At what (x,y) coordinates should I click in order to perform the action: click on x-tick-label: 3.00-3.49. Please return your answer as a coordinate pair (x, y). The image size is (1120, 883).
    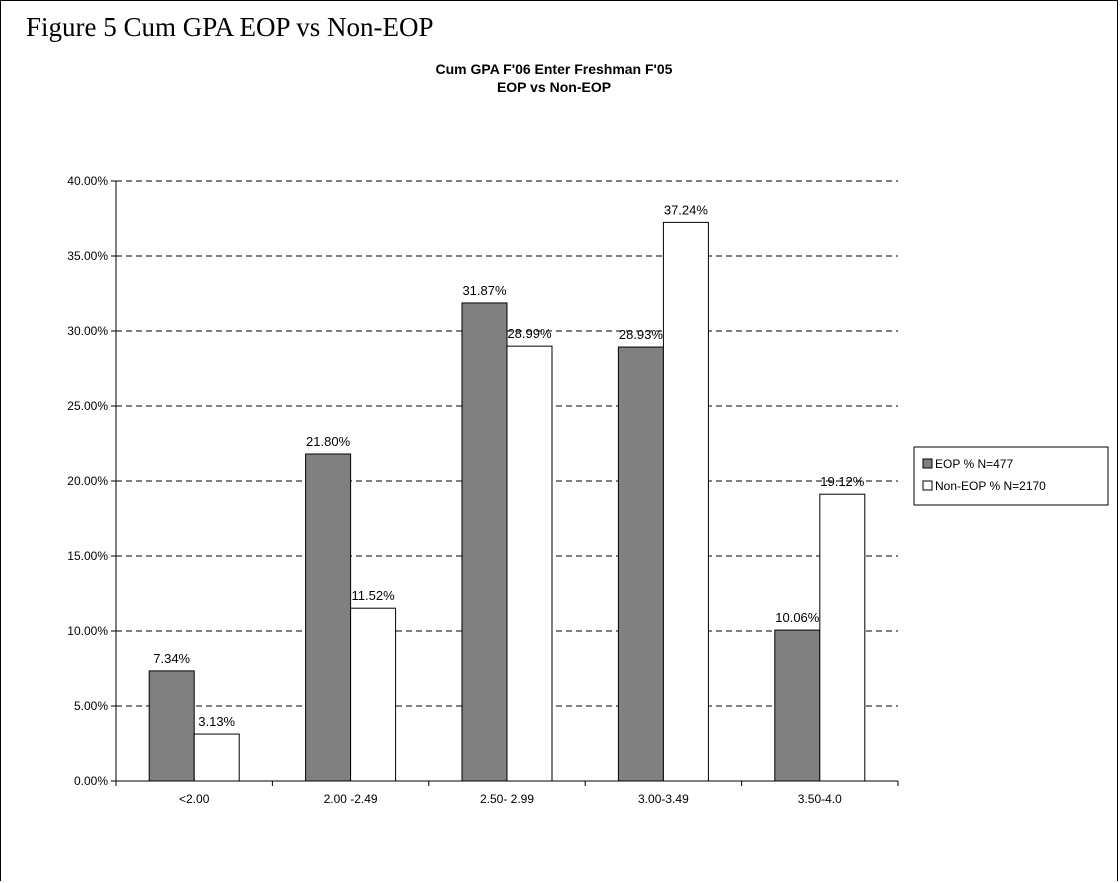
    Looking at the image, I should click on (663, 799).